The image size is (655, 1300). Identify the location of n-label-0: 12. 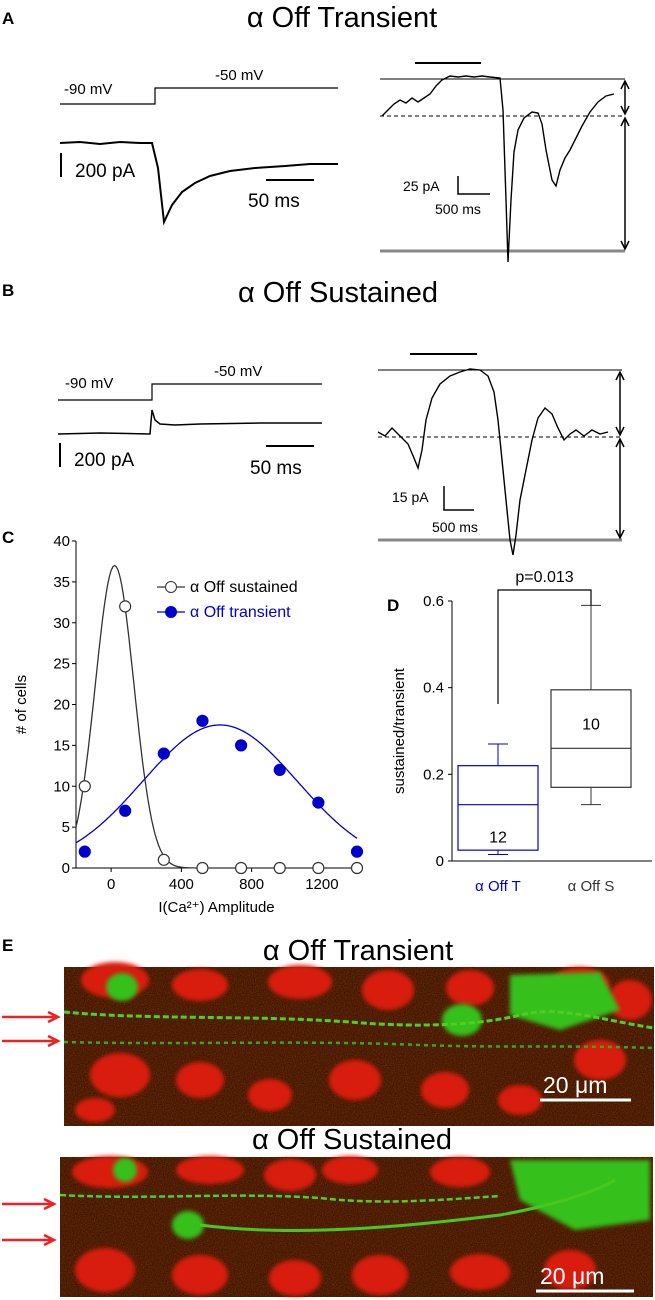
(498, 838).